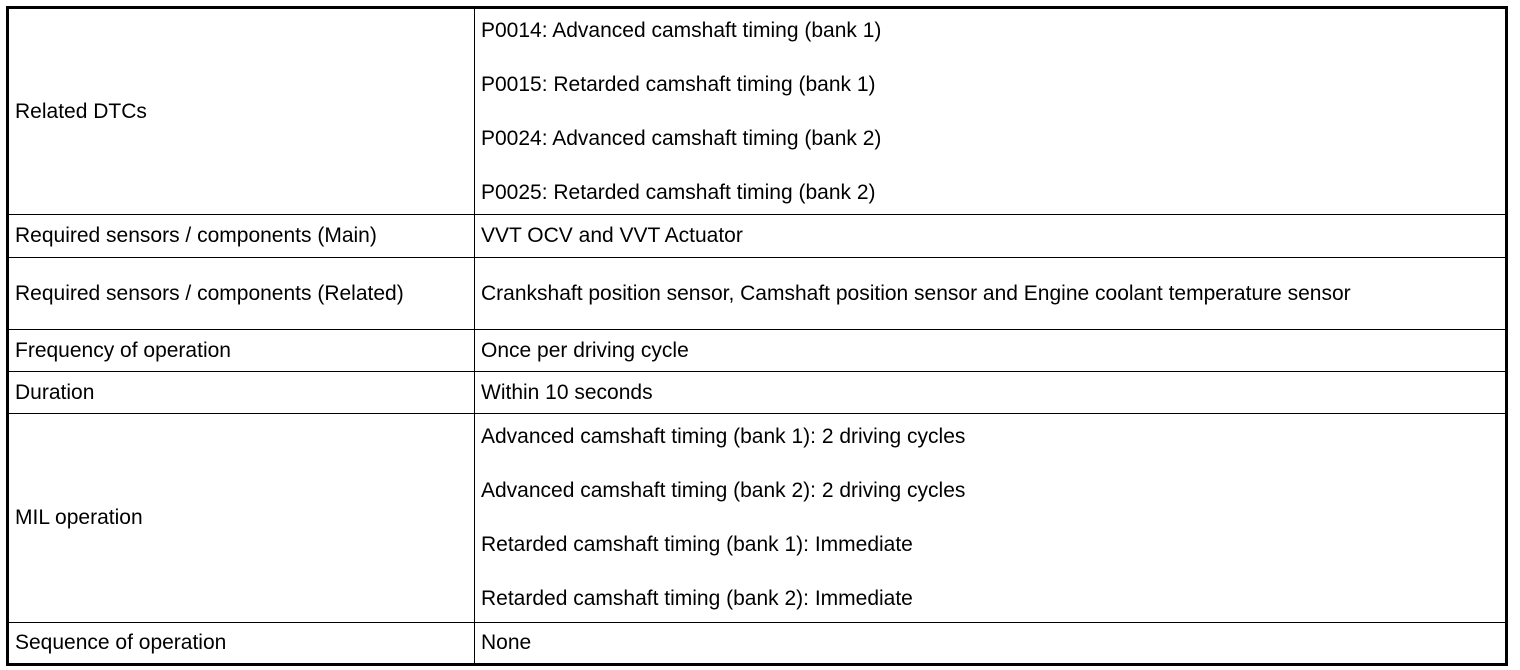  What do you see at coordinates (241, 350) in the screenshot?
I see `row-label: Frequency of operation` at bounding box center [241, 350].